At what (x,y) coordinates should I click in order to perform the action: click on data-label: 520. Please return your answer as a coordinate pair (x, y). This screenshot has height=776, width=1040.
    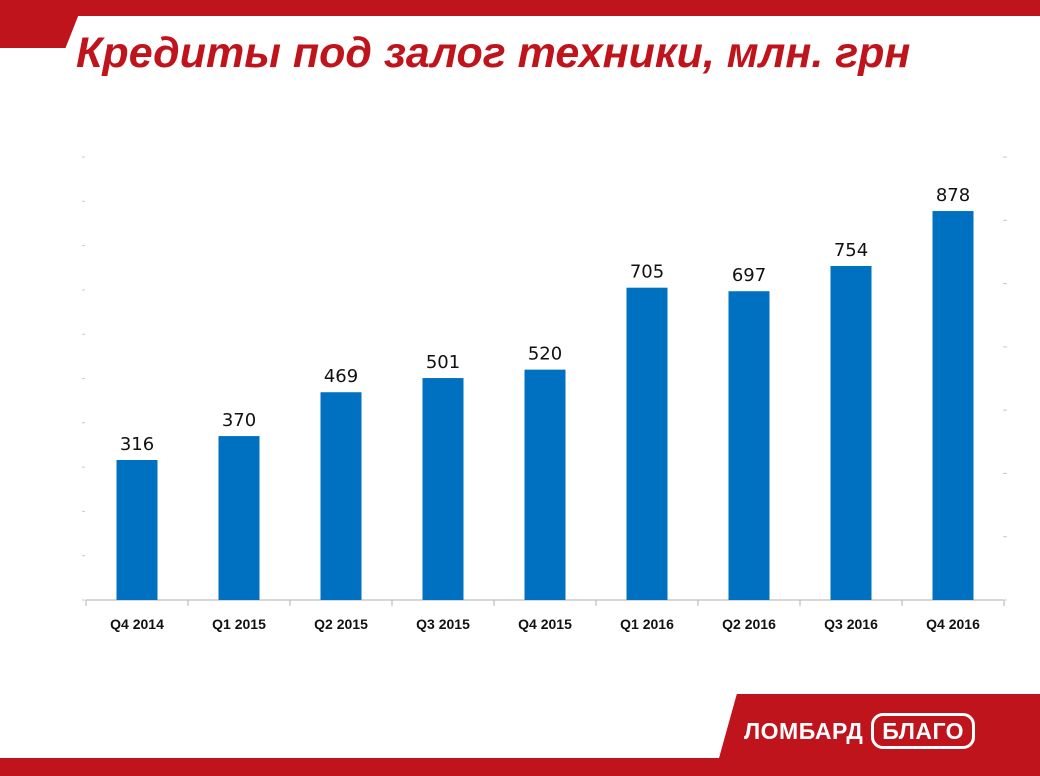
    Looking at the image, I should click on (545, 354).